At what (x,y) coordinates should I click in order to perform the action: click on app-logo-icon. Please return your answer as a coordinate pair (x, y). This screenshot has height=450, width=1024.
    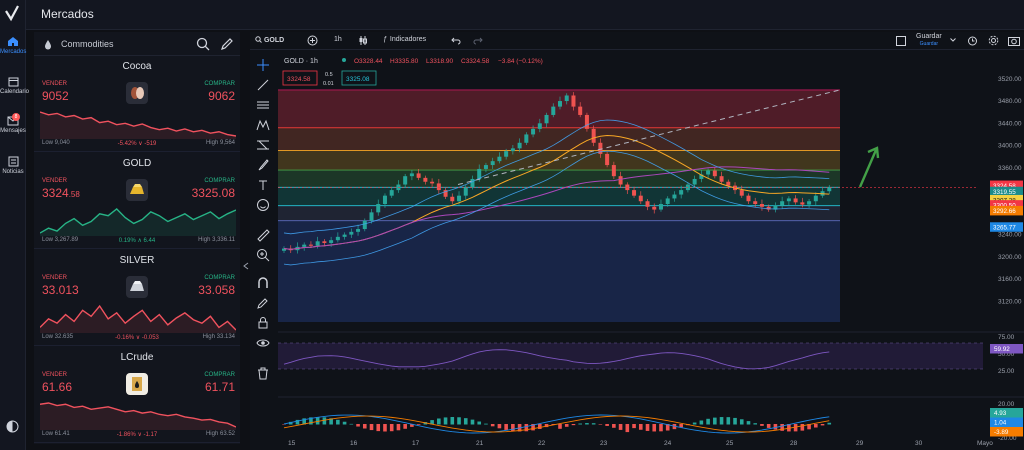
    Looking at the image, I should click on (12, 13).